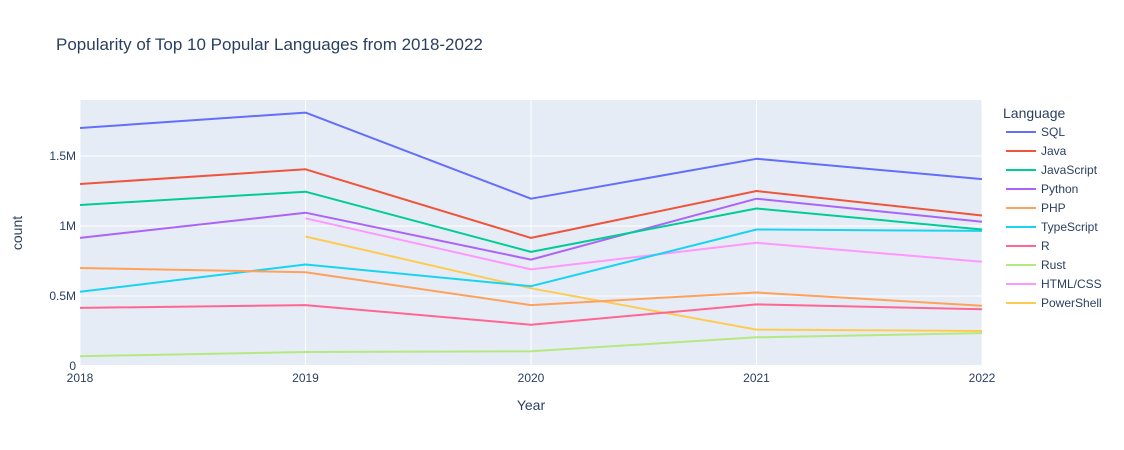 This screenshot has width=1124, height=450. What do you see at coordinates (1053, 132) in the screenshot?
I see `legend-label: SQL` at bounding box center [1053, 132].